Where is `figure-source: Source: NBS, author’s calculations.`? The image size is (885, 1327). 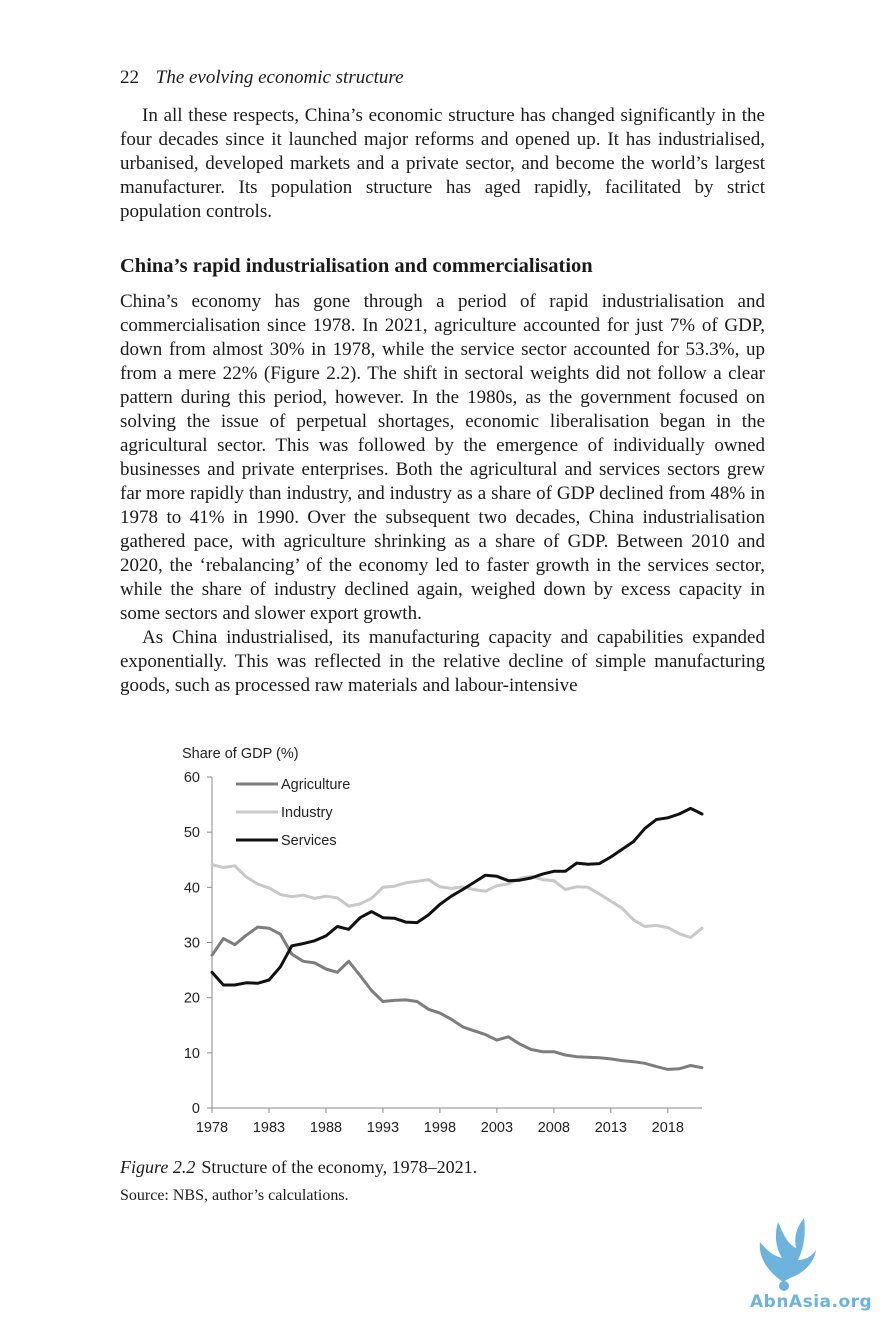 figure-source: Source: NBS, author’s calculations. is located at coordinates (234, 1195).